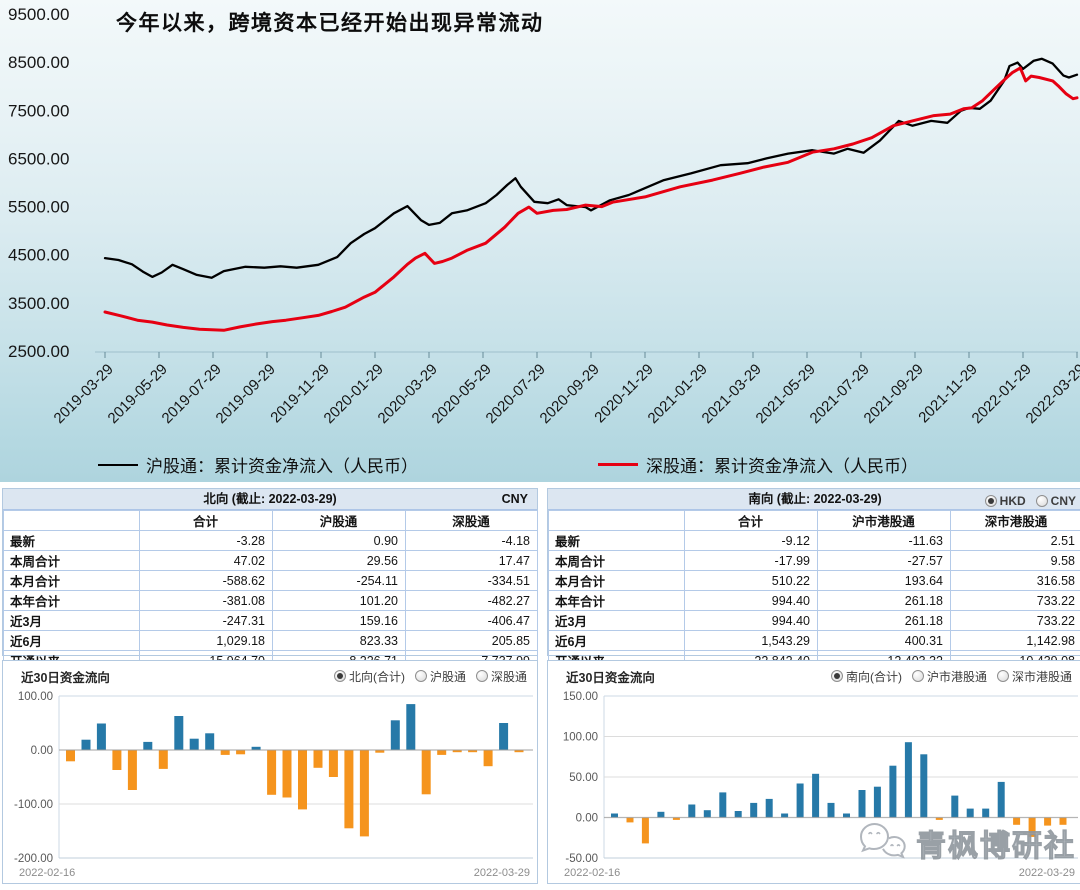 This screenshot has height=890, width=1080. I want to click on currency-radio-label: HKD, so click(1012, 501).